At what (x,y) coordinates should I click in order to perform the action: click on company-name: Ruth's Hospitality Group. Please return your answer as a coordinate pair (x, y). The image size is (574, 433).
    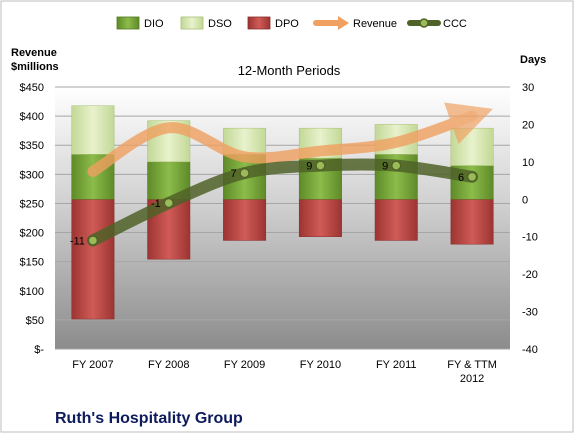
    Looking at the image, I should click on (149, 418).